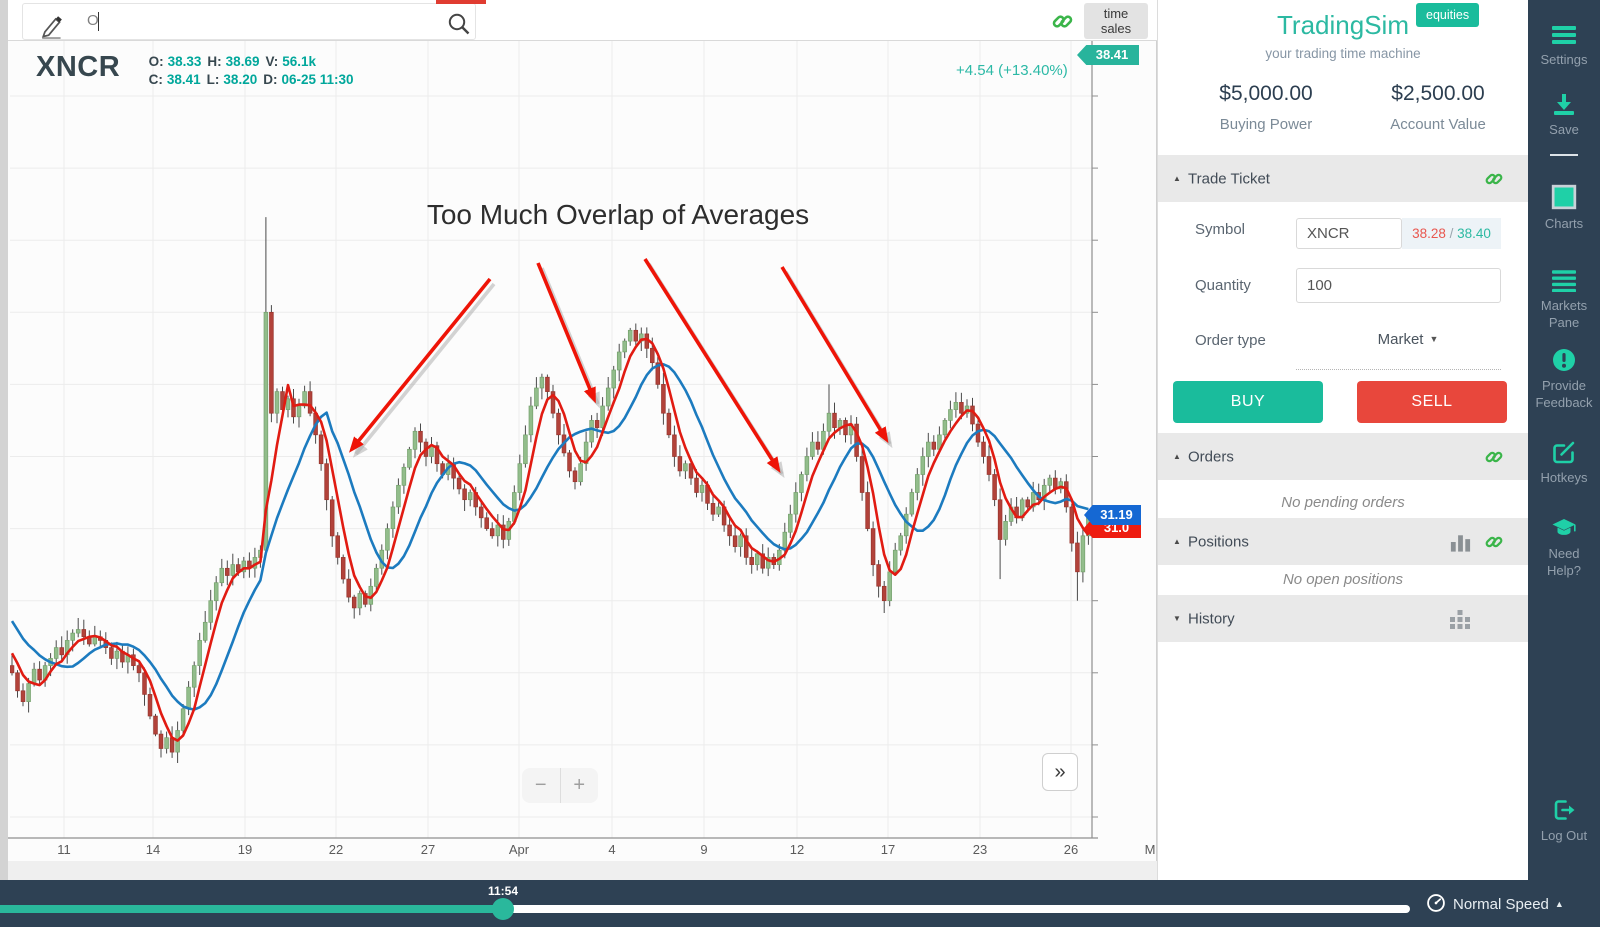 The image size is (1600, 927). I want to click on charts-square-icon, so click(1564, 197).